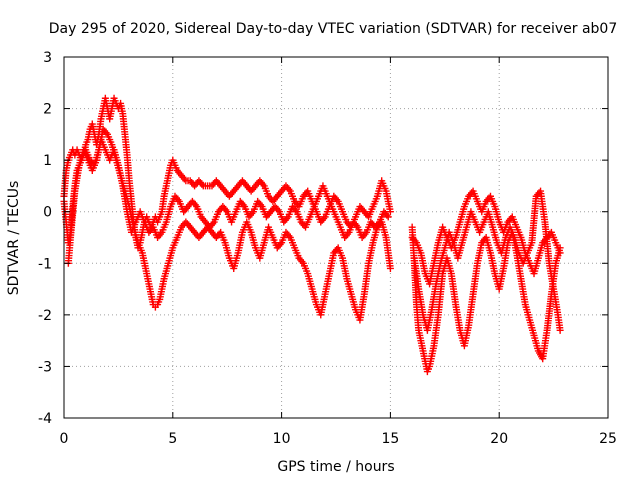 Image resolution: width=640 pixels, height=480 pixels. Describe the element at coordinates (608, 439) in the screenshot. I see `x-tick-label: 25` at that location.